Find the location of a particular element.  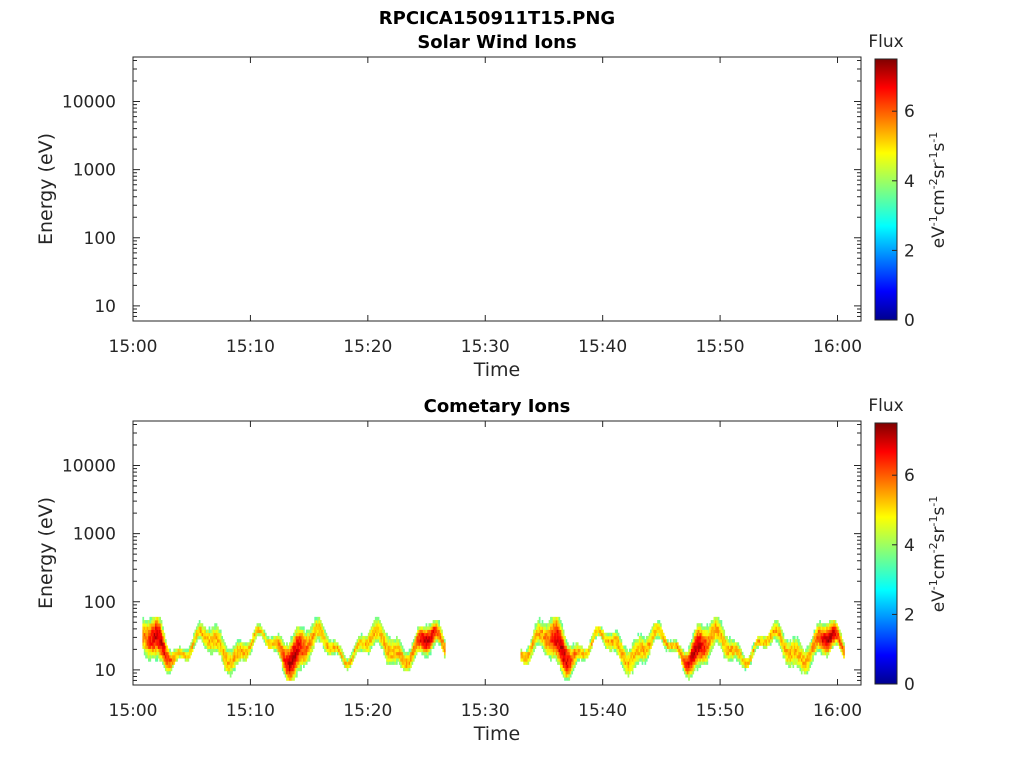

colorbar-tick-label: 0 is located at coordinates (909, 321).